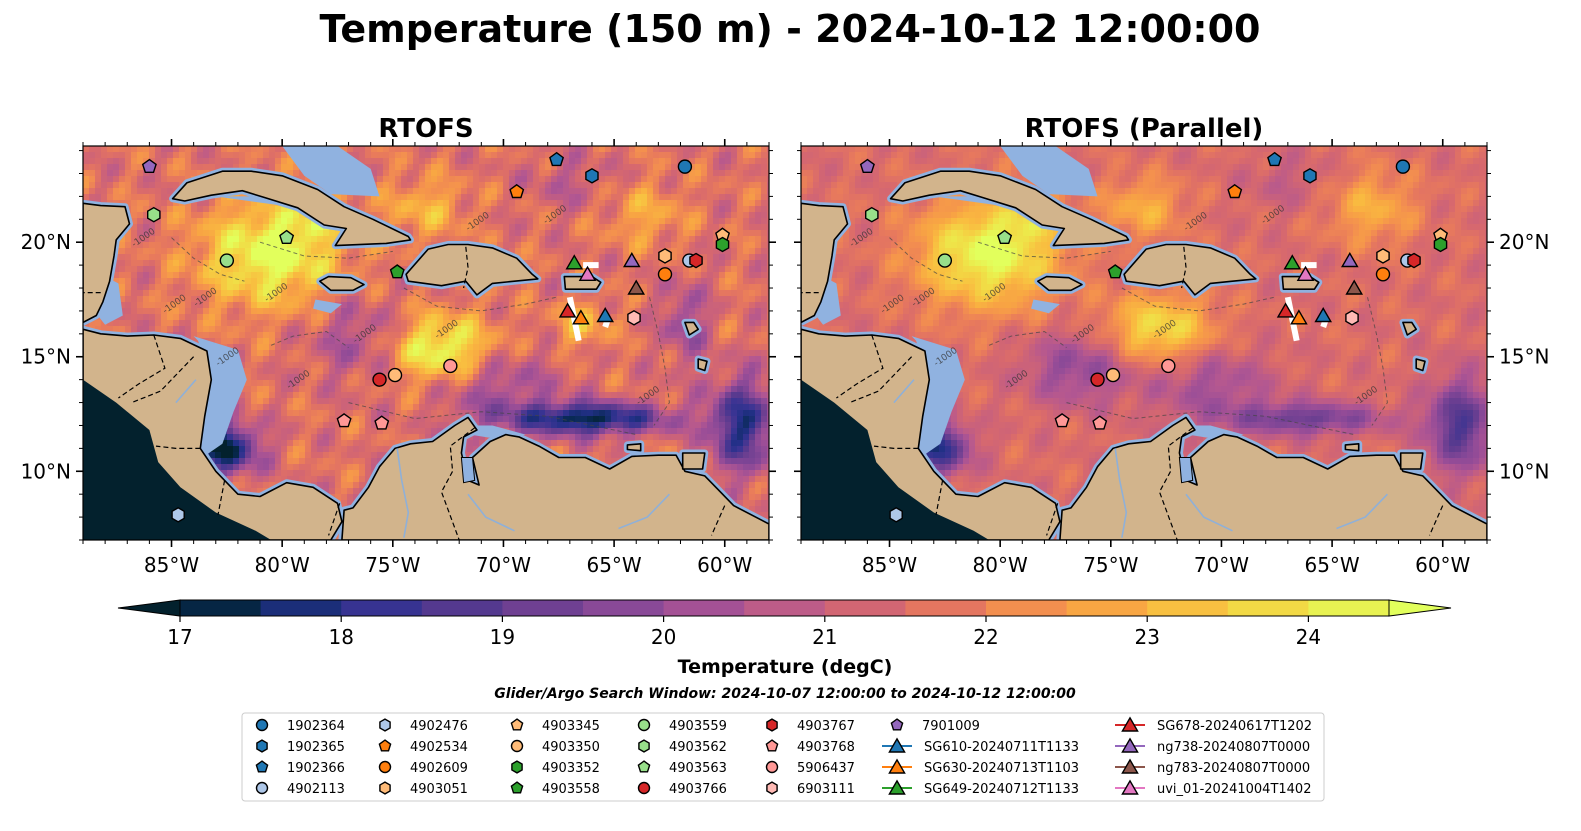 This screenshot has height=831, width=1581. What do you see at coordinates (826, 726) in the screenshot?
I see `legend-label: 4903767` at bounding box center [826, 726].